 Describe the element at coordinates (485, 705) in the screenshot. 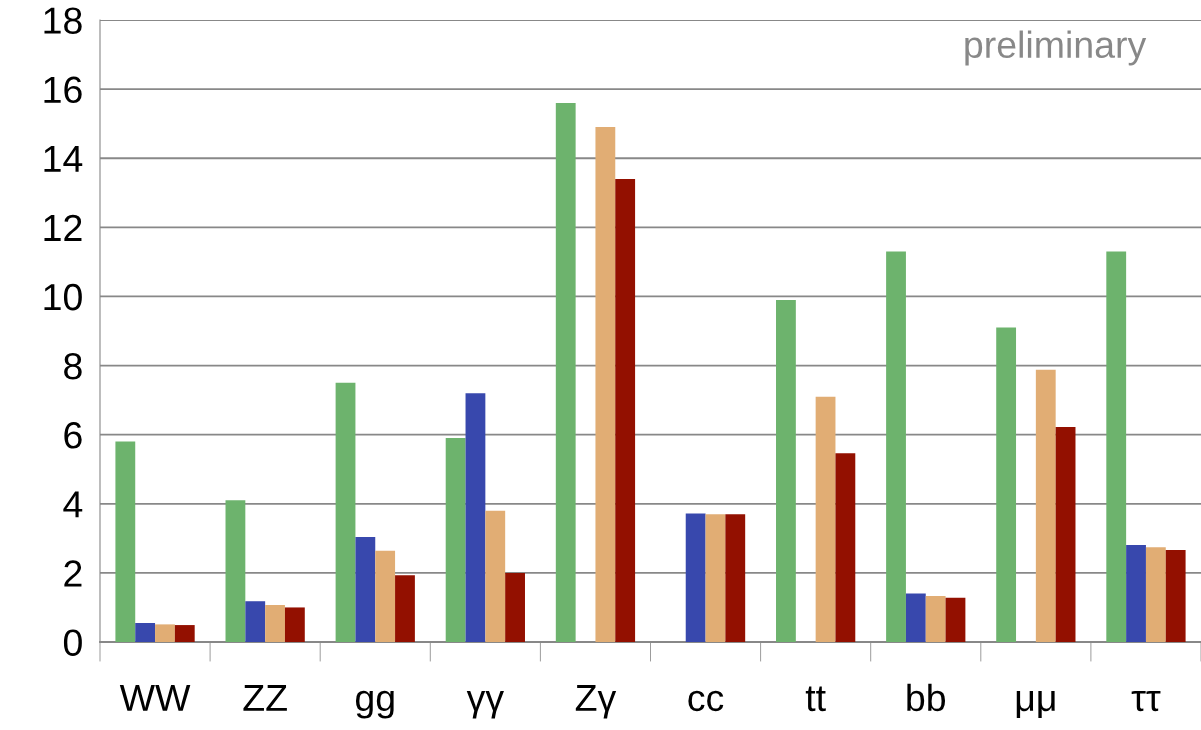

I see `x-tick-label: γγ` at that location.